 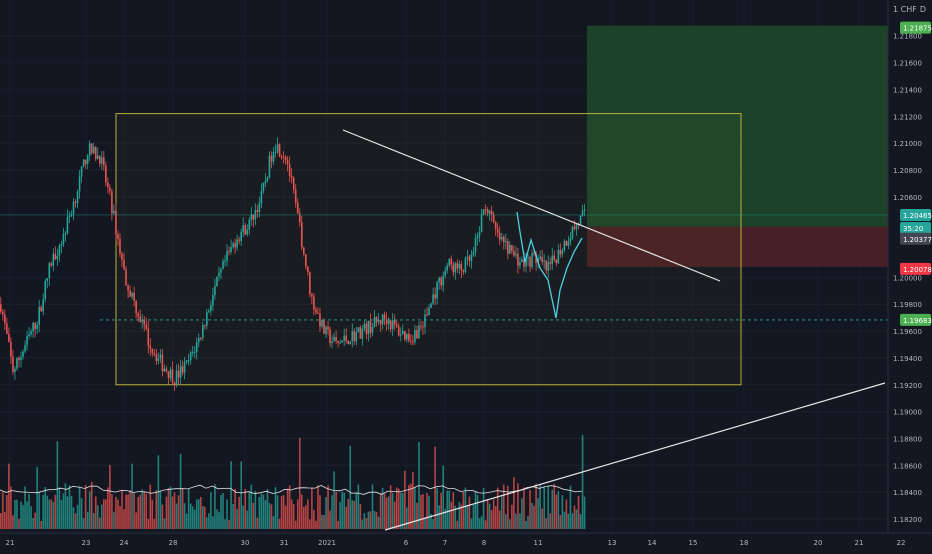 What do you see at coordinates (915, 268) in the screenshot?
I see `stop-badge-bg` at bounding box center [915, 268].